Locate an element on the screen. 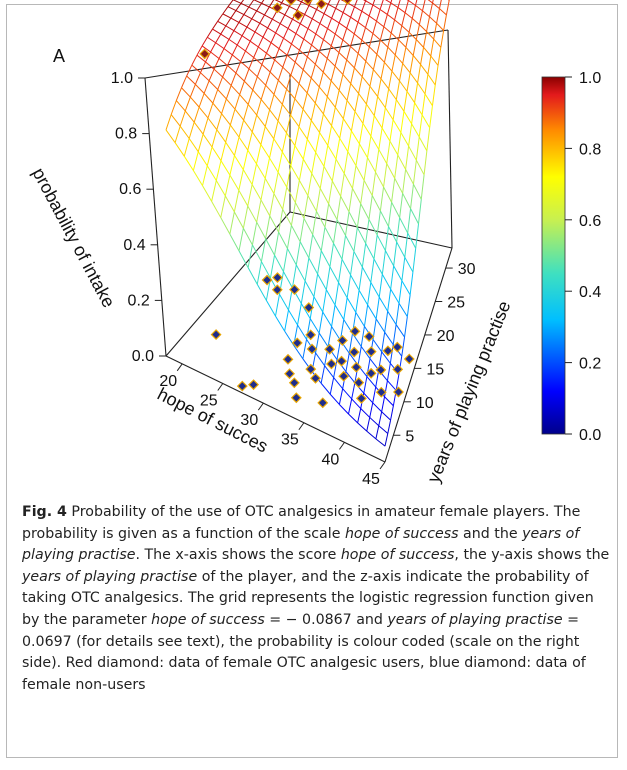 This screenshot has width=627, height=770. colorbar-tick-label: 0.2 is located at coordinates (590, 364).